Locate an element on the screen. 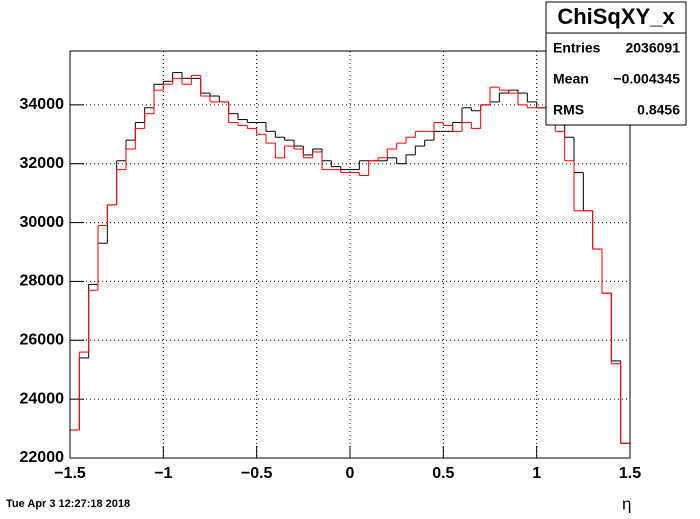 Image resolution: width=700 pixels, height=519 pixels. stats-value: 0.8456 is located at coordinates (658, 110).